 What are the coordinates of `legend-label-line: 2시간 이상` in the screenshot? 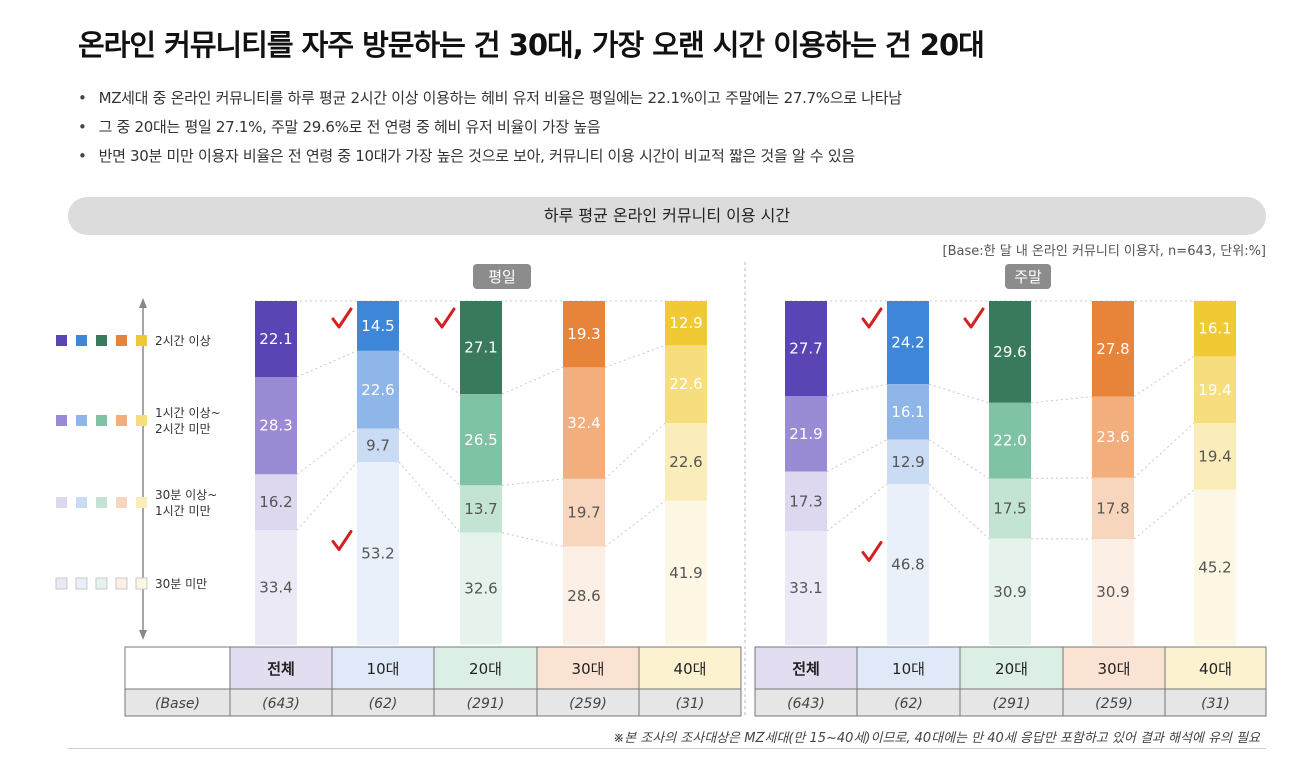 It's located at (183, 341).